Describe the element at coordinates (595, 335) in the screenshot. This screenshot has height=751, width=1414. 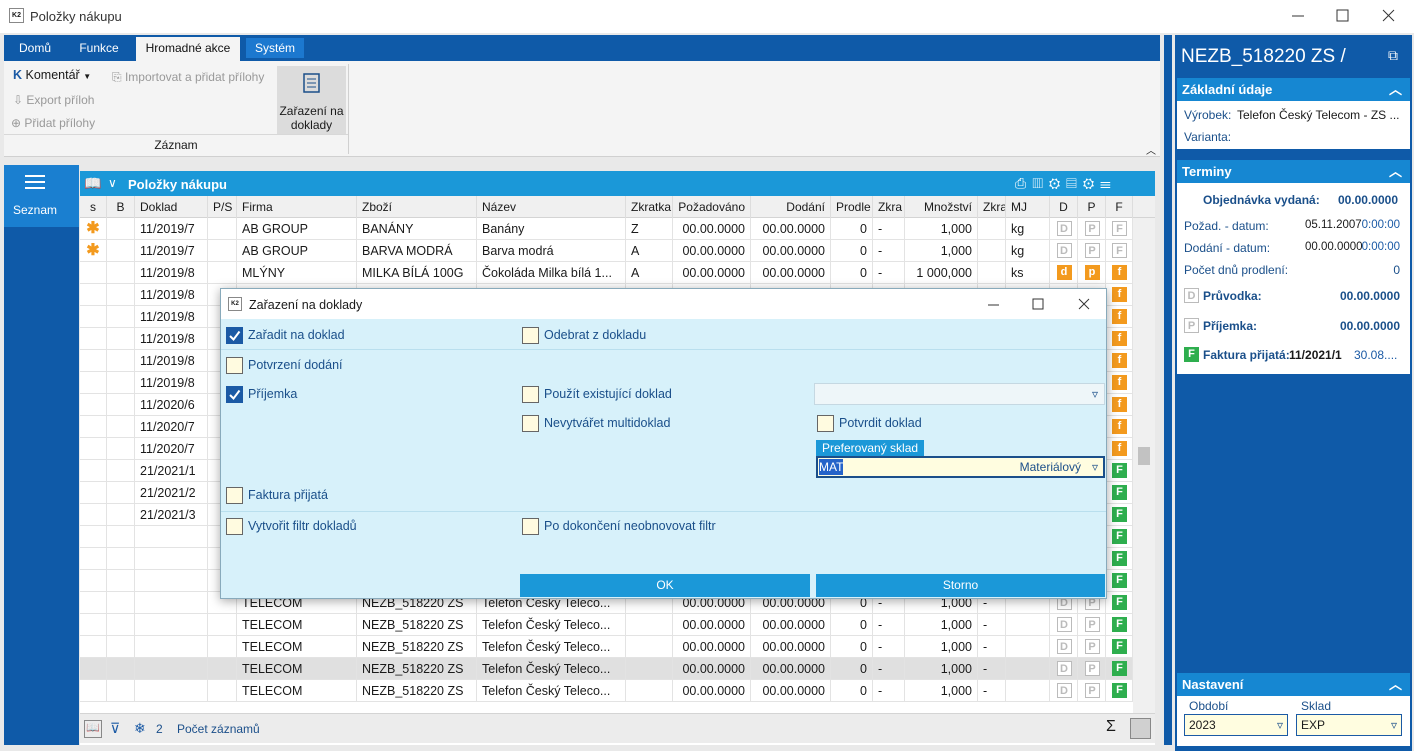
I see `checkbox-label: Odebrat z dokladu` at that location.